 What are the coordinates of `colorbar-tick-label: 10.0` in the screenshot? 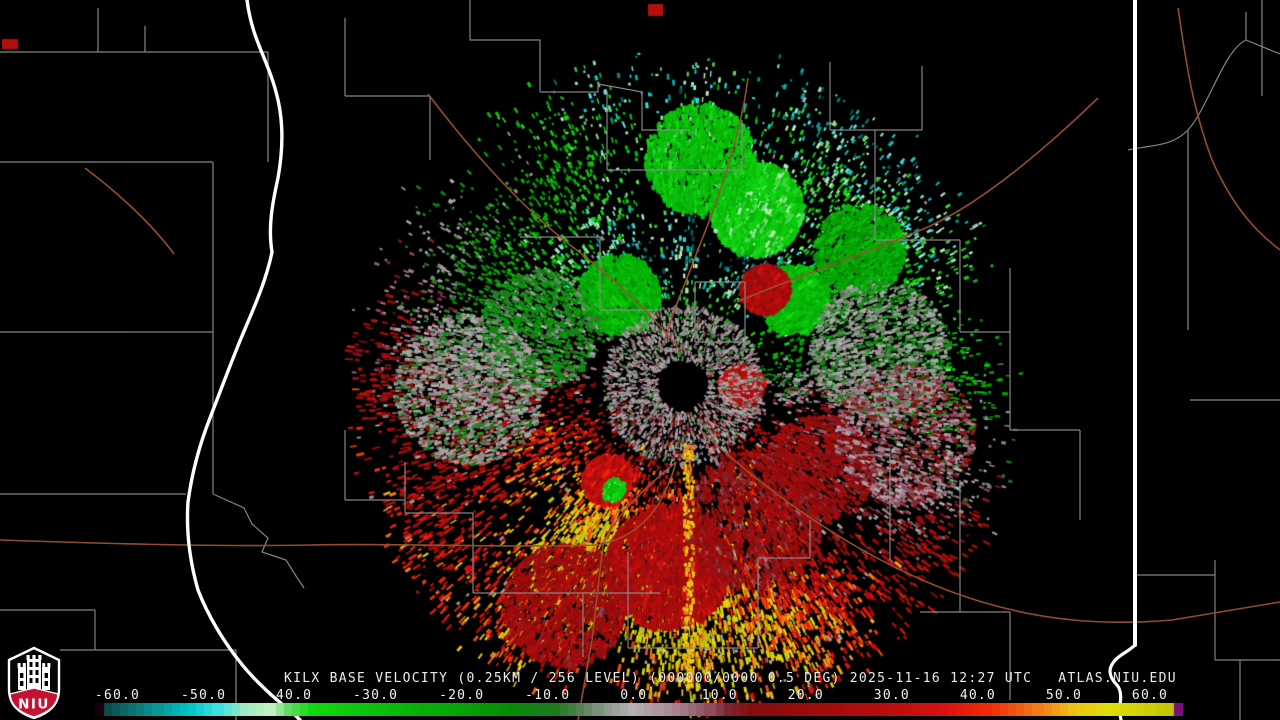 It's located at (719, 695).